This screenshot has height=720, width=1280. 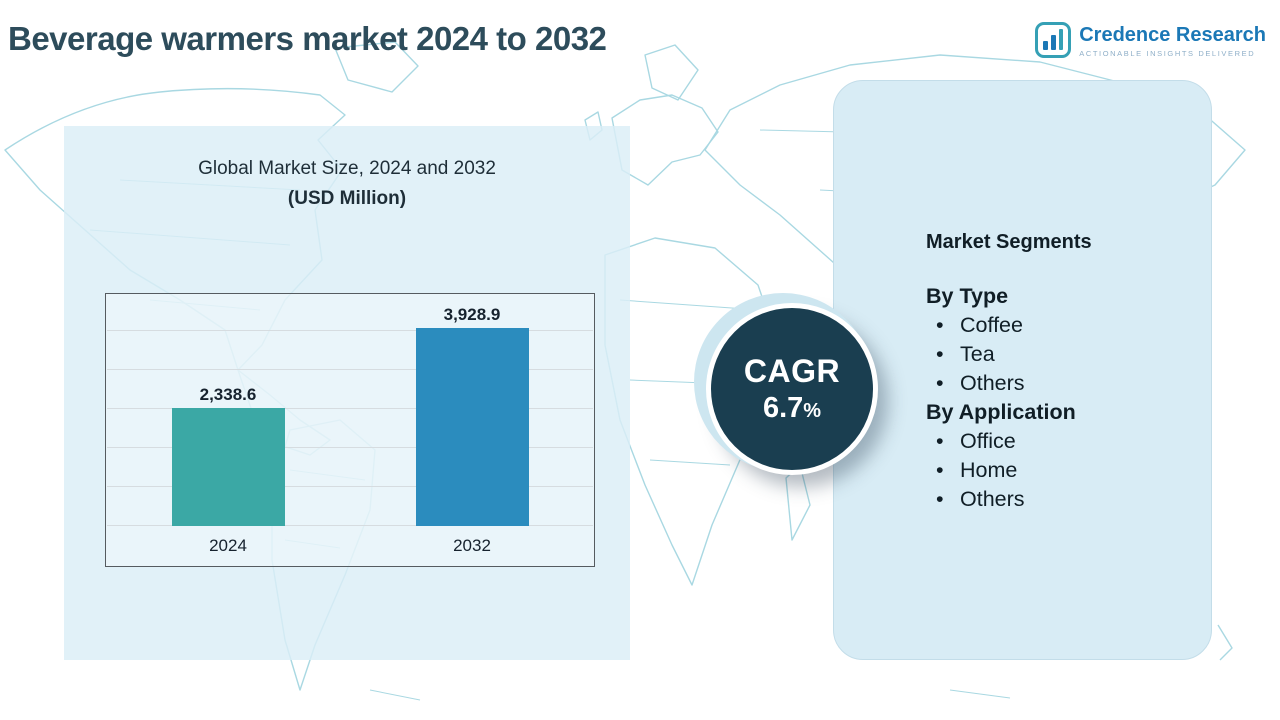 I want to click on cagr-value: 6.7%, so click(x=792, y=408).